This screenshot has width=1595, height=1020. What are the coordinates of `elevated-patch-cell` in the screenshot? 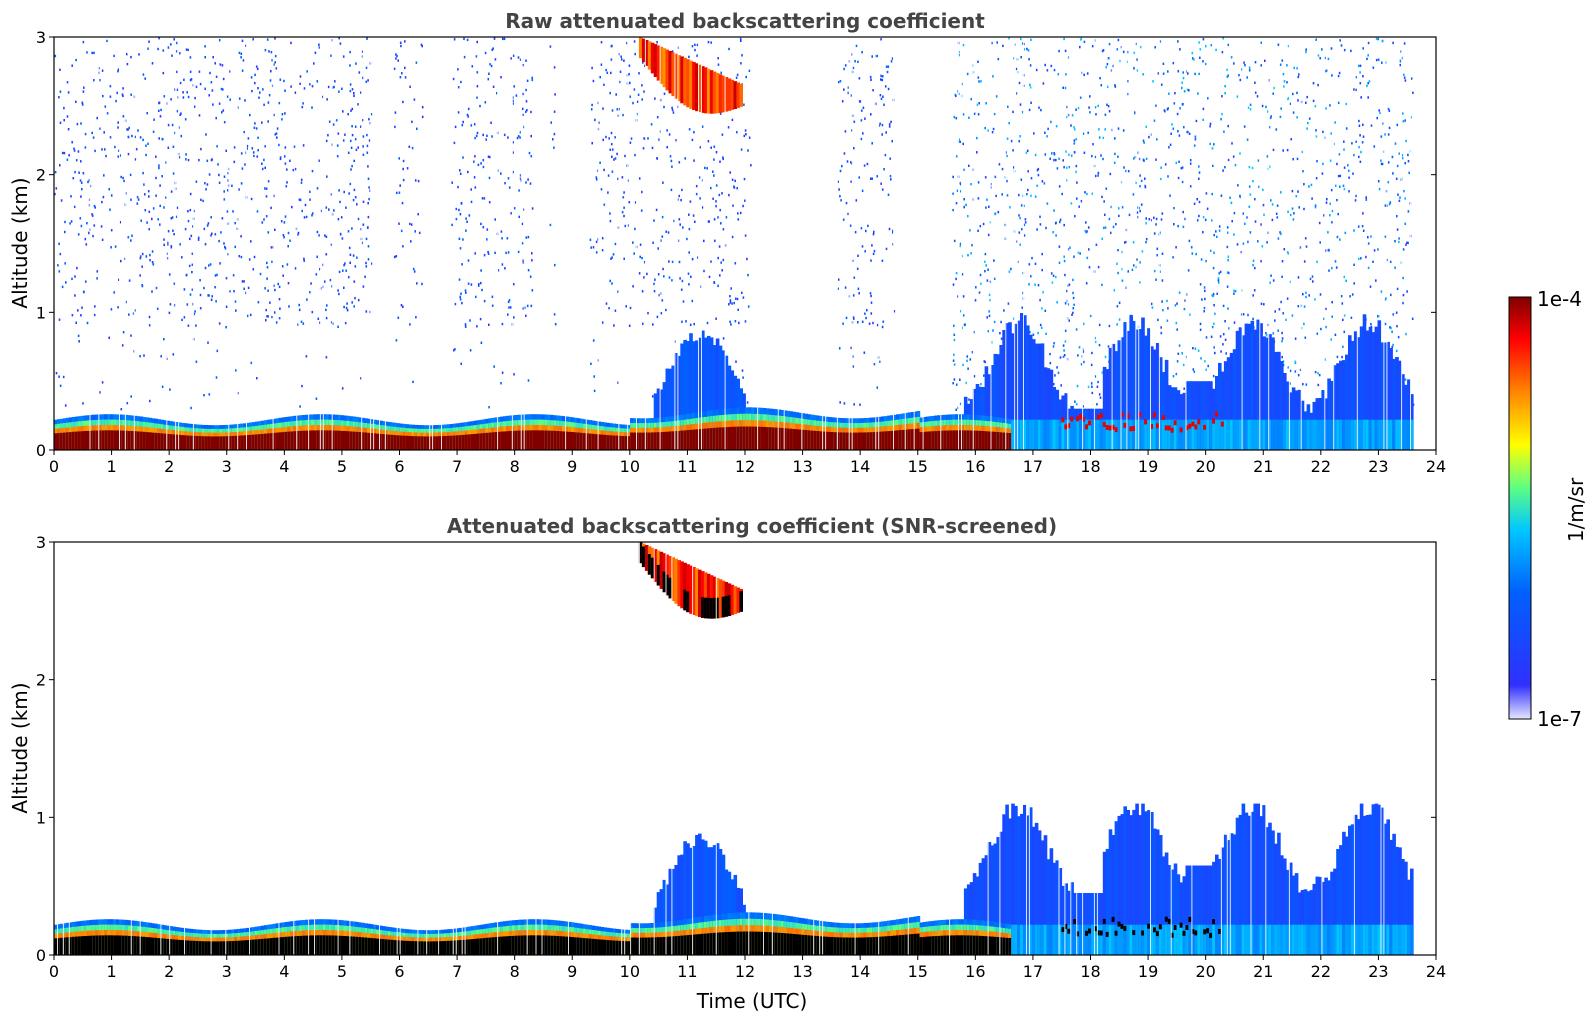 It's located at (1169, 428).